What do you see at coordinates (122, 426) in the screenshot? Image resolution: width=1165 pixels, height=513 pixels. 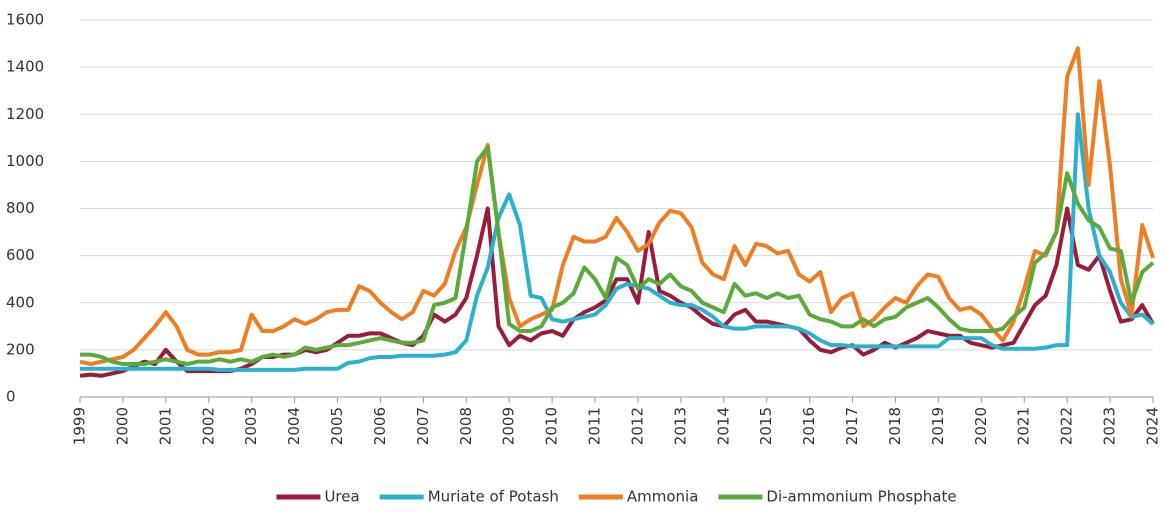 I see `x-tick-label: 2000` at bounding box center [122, 426].